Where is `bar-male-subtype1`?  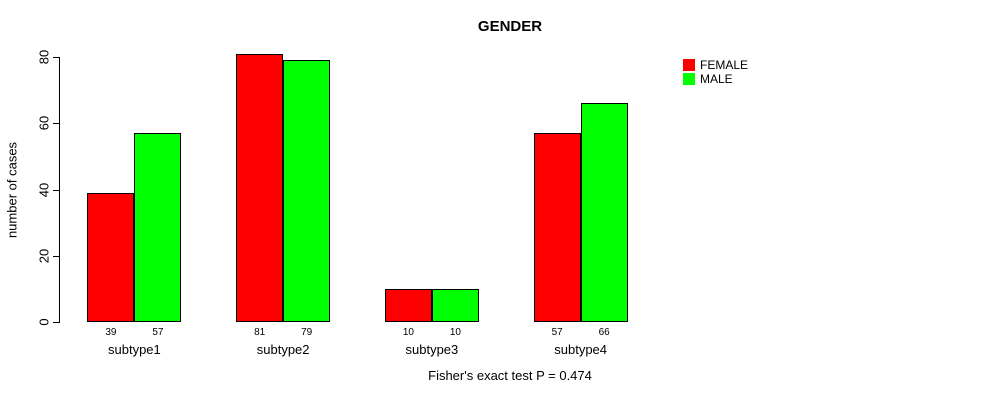
bar-male-subtype1 is located at coordinates (158, 227).